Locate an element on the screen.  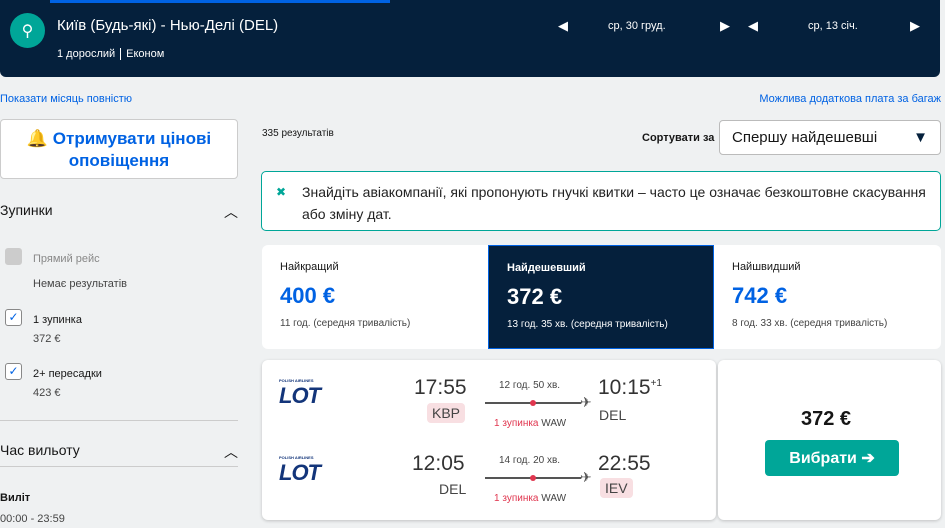
leg1-arr-time: 10:15+1 is located at coordinates (630, 387).